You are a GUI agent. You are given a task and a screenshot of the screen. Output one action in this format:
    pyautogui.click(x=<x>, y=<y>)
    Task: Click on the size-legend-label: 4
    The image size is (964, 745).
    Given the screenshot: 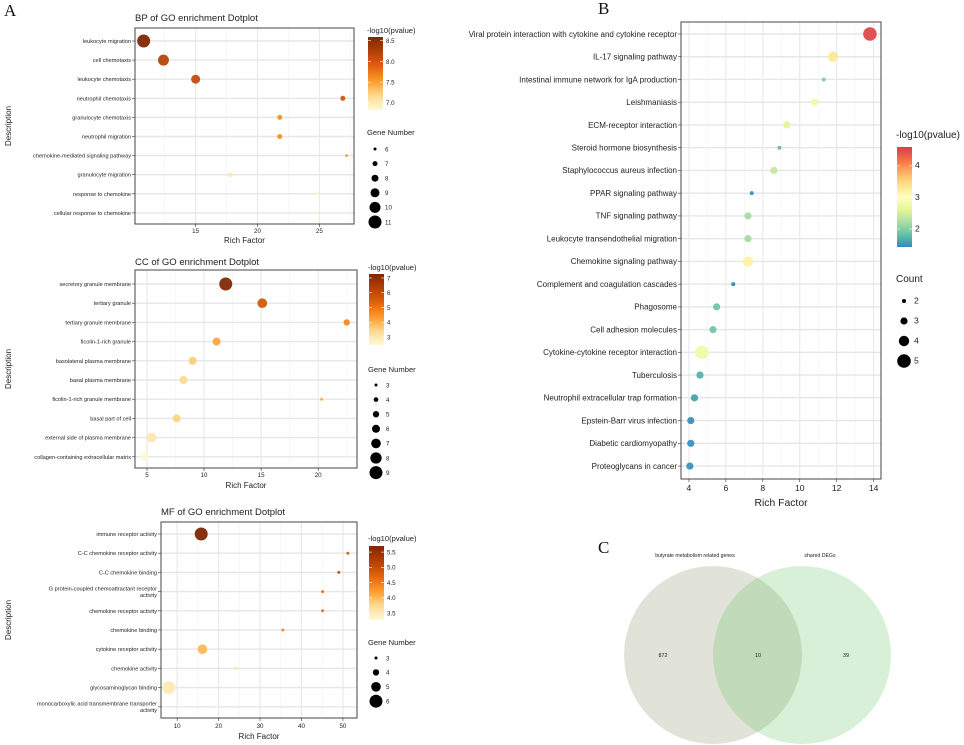 What is the action you would take?
    pyautogui.click(x=388, y=400)
    